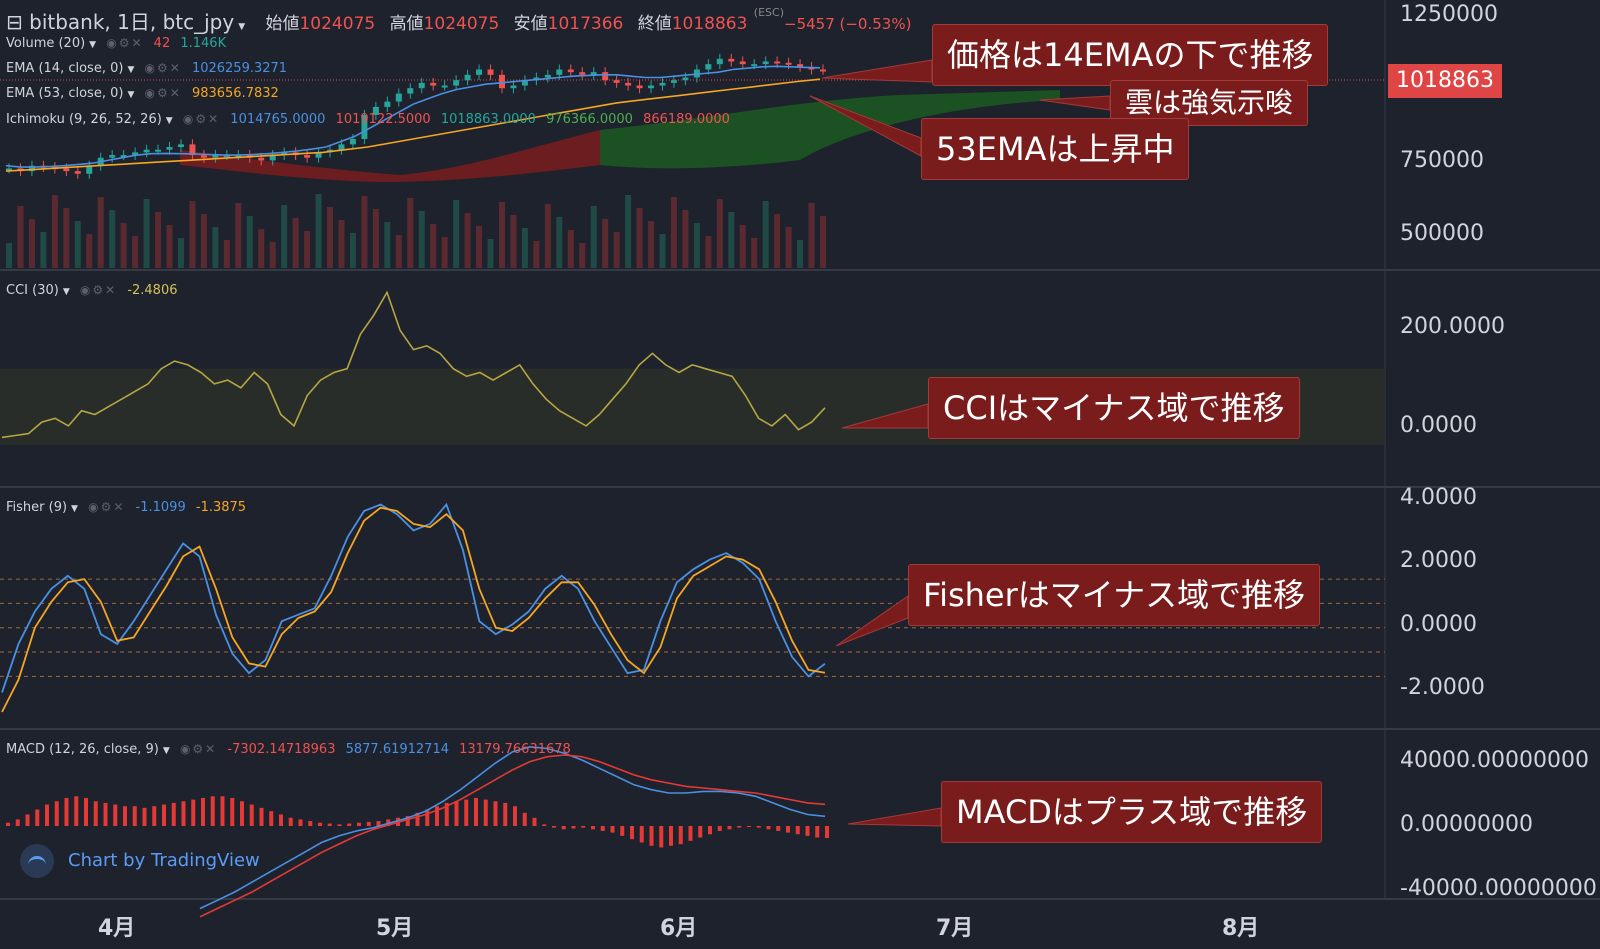 The height and width of the screenshot is (949, 1600). Describe the element at coordinates (1494, 760) in the screenshot. I see `y-tick-label: 40000.00000000` at that location.